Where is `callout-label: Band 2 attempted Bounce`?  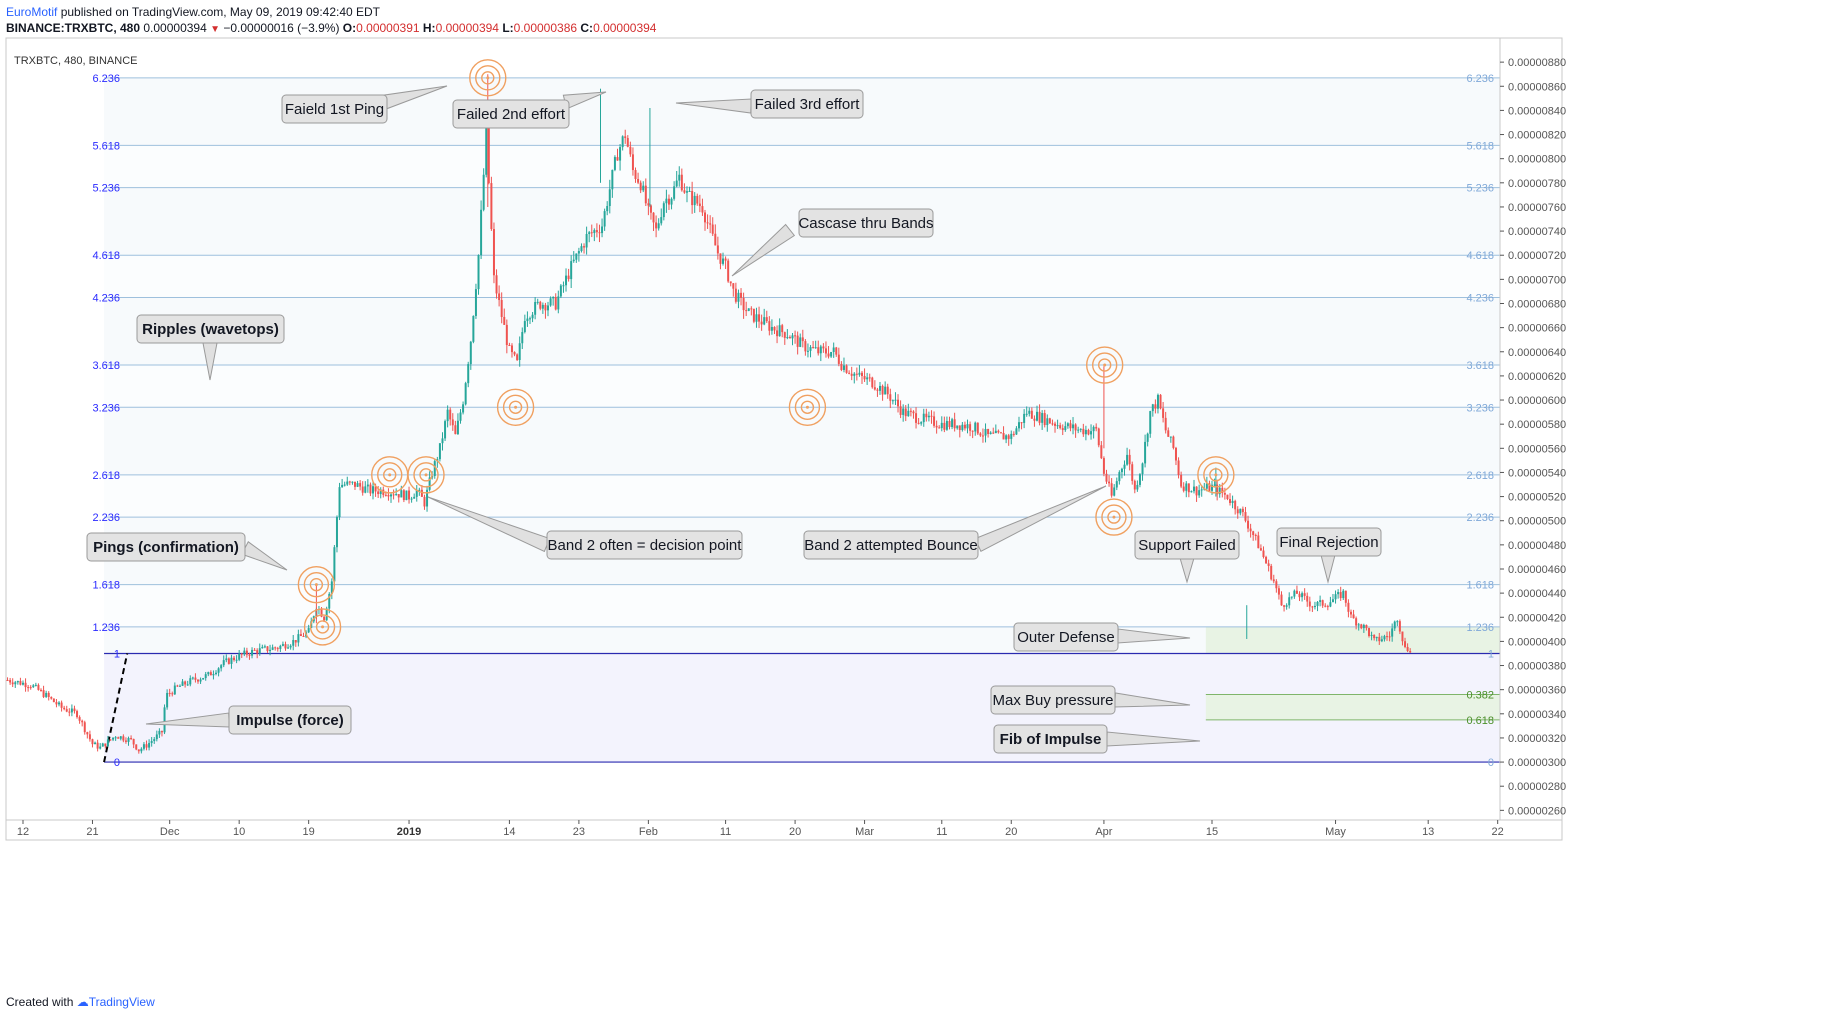 callout-label: Band 2 attempted Bounce is located at coordinates (890, 545).